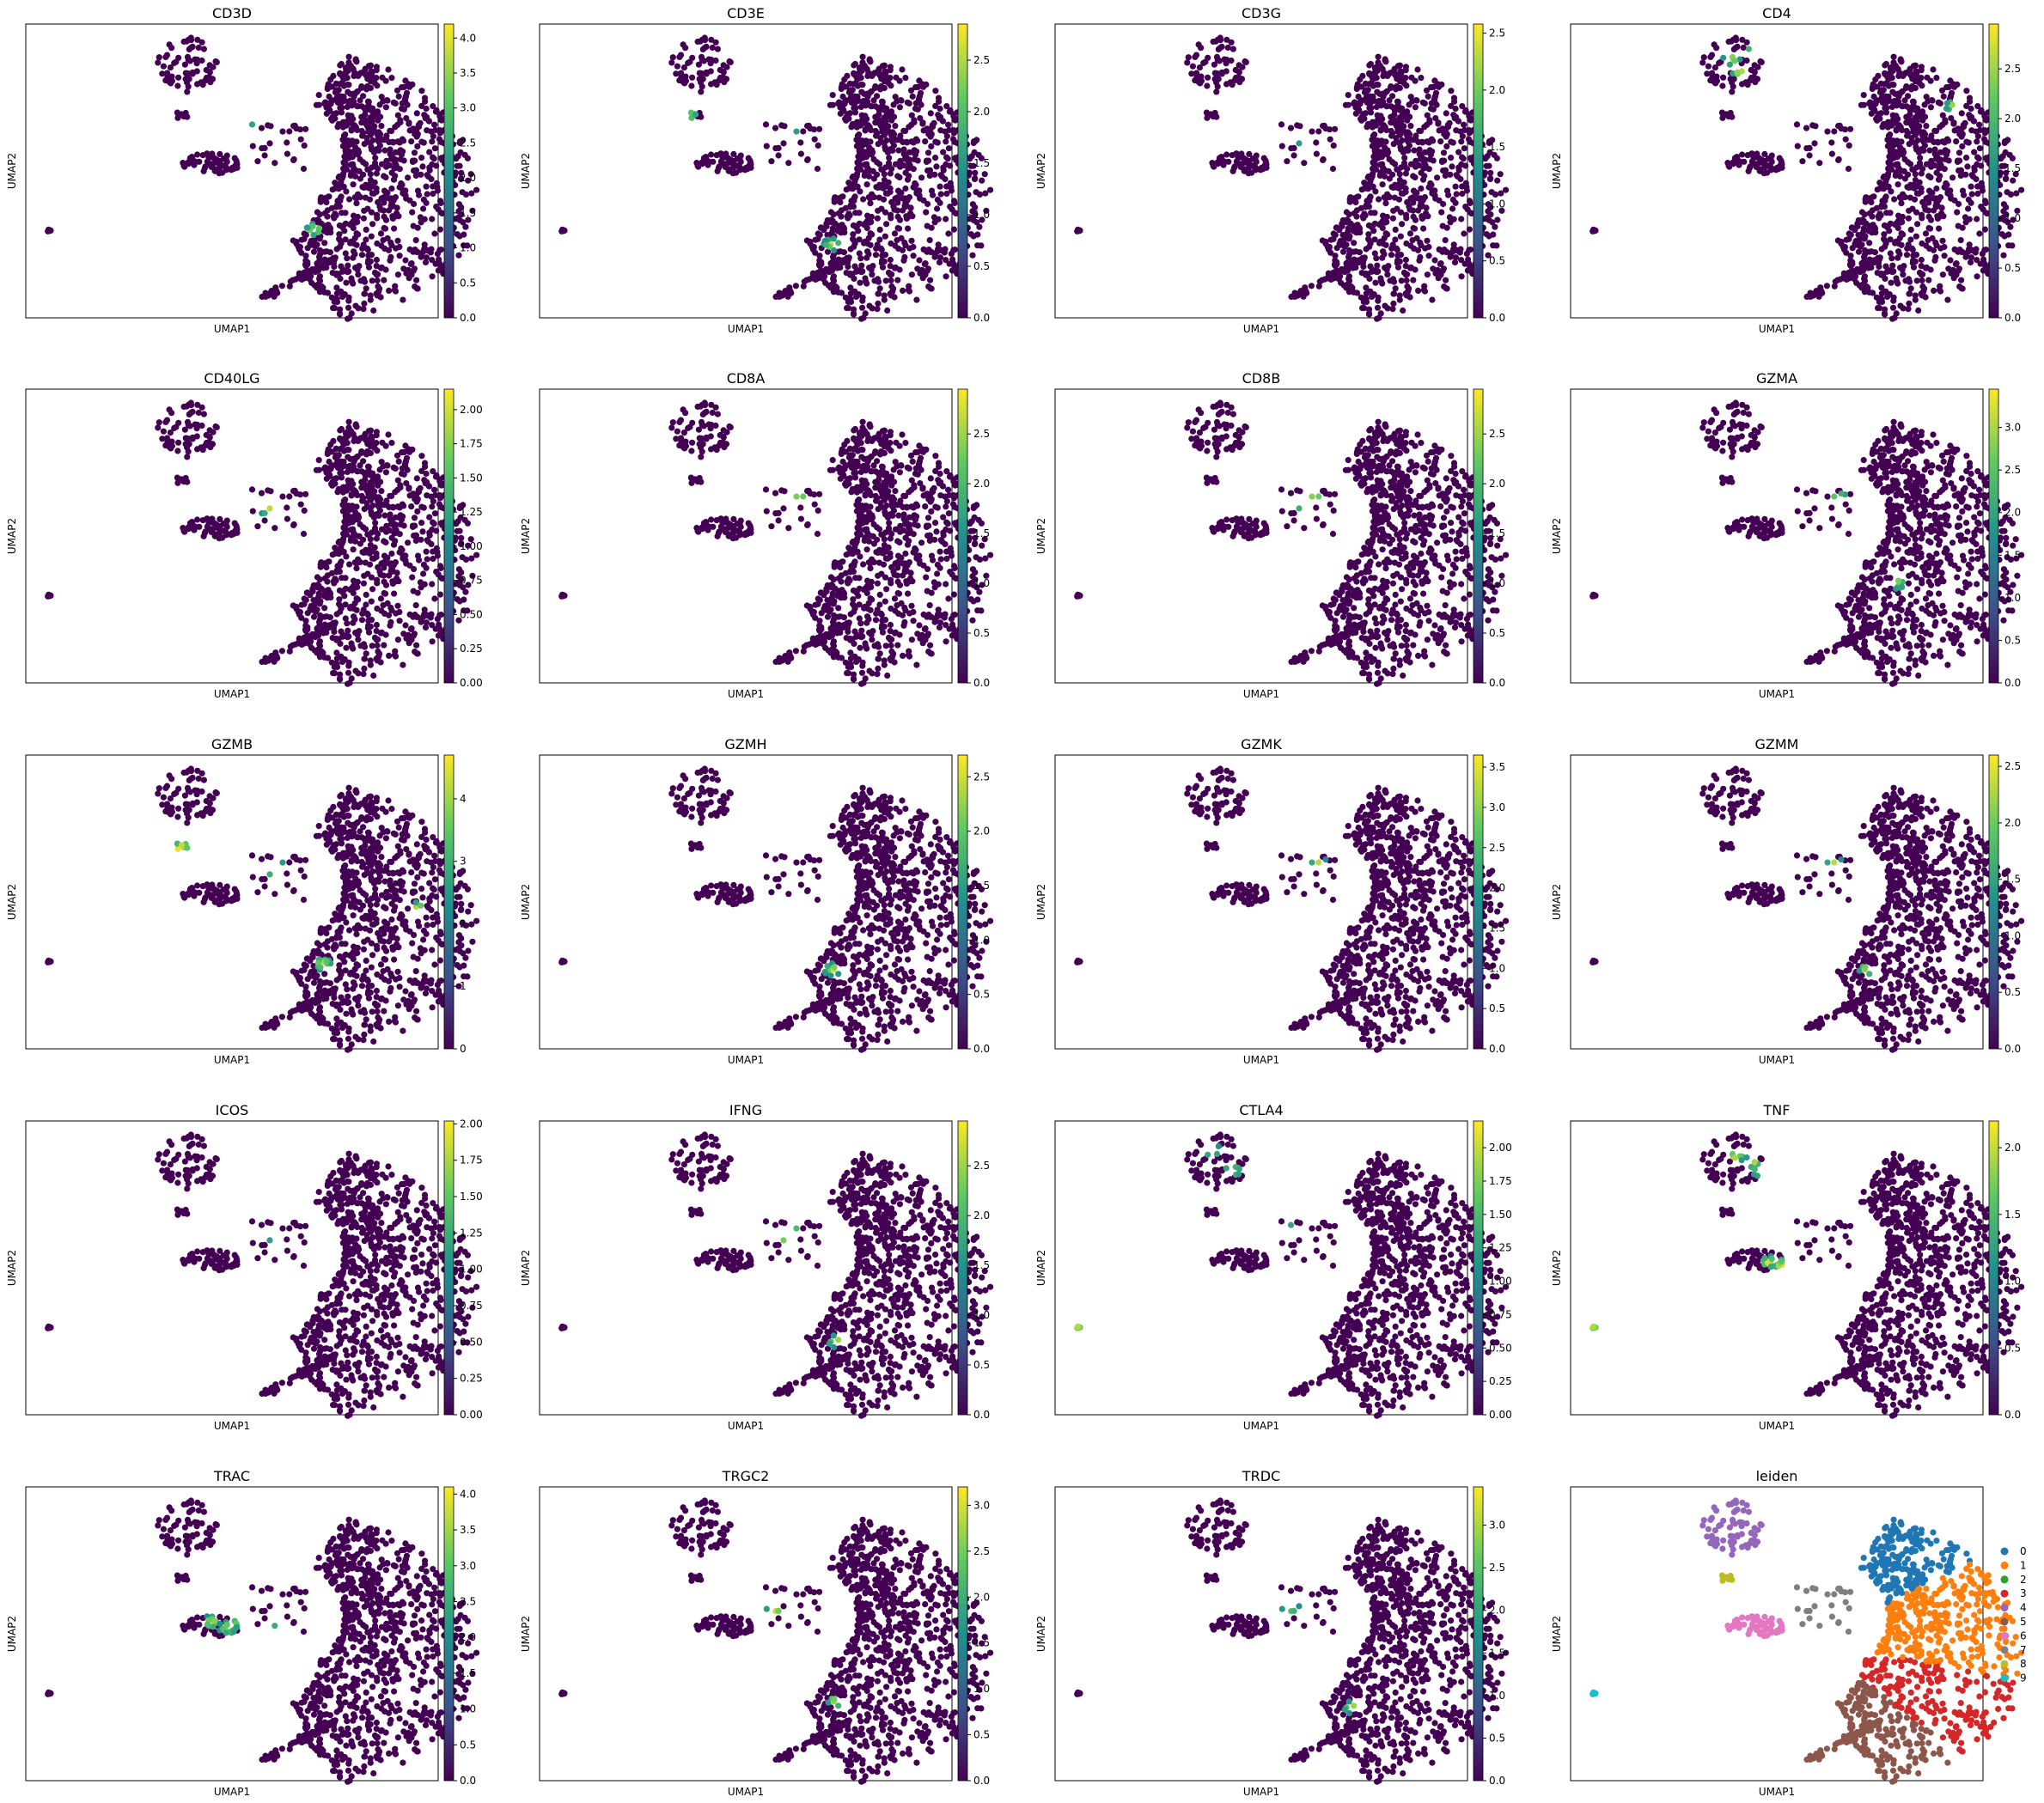  Describe the element at coordinates (1776, 13) in the screenshot. I see `panel-title: CD4` at that location.